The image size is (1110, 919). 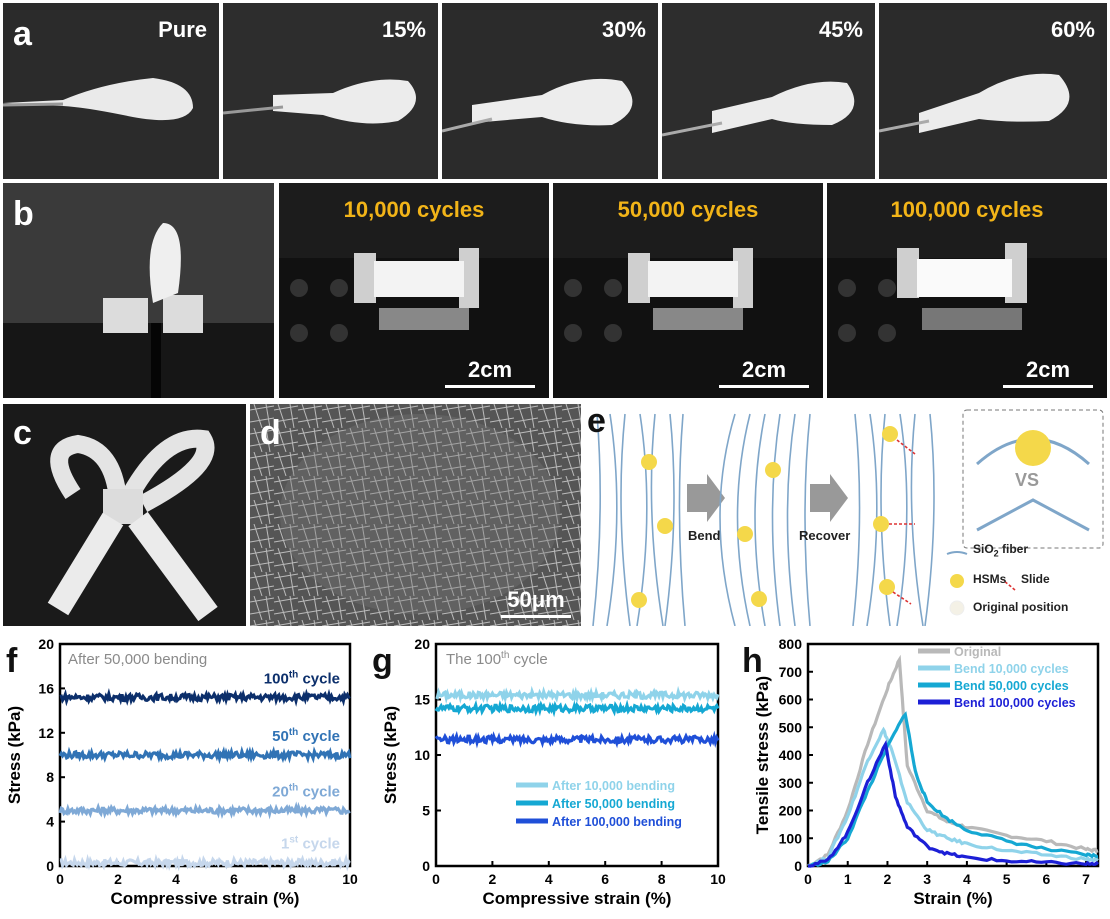 I want to click on legend-fiber-text: SiO, so click(x=983, y=549).